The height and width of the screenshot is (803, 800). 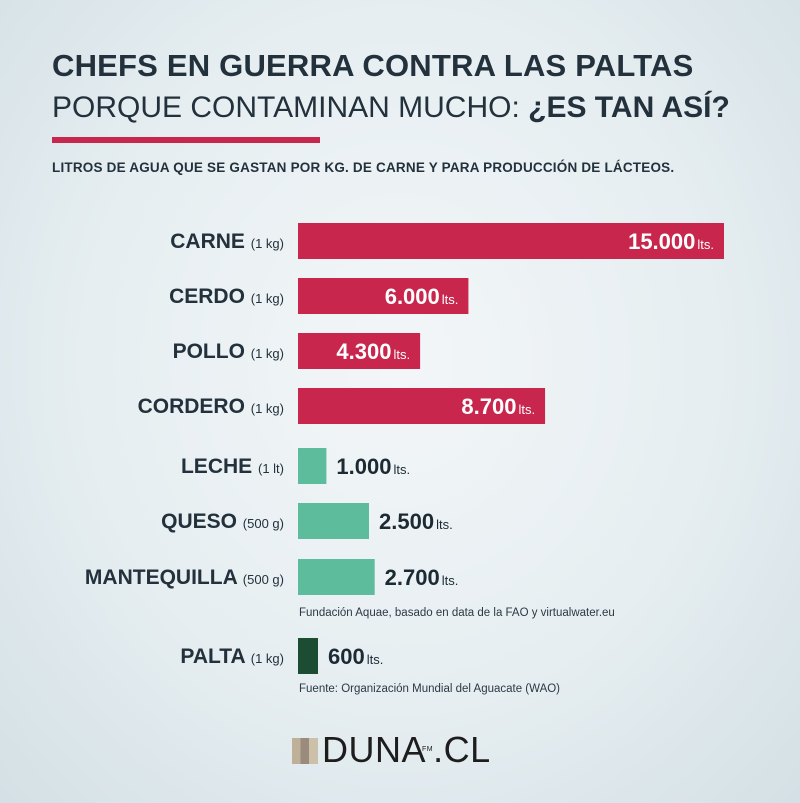 What do you see at coordinates (629, 107) in the screenshot?
I see `subtitle-bold: ¿ES TAN ASÍ?` at bounding box center [629, 107].